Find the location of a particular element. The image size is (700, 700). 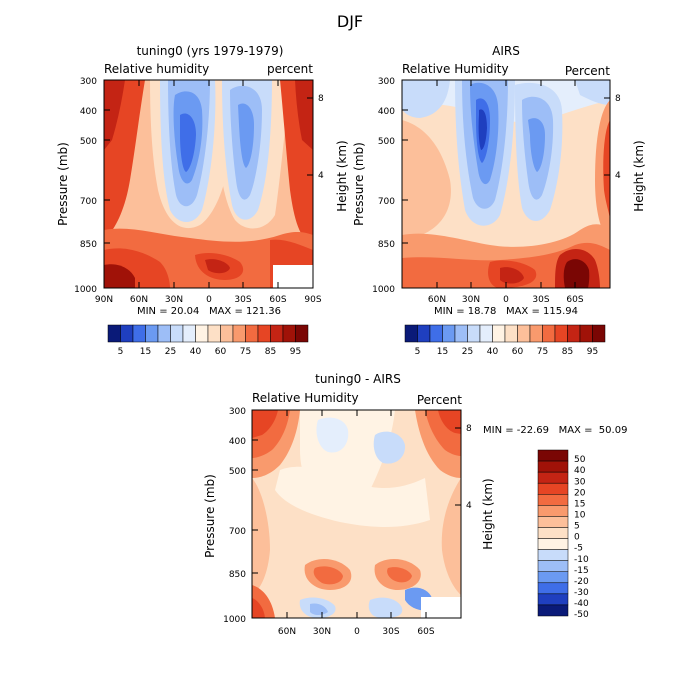

panel-obs-ticks is located at coordinates (506, 184).